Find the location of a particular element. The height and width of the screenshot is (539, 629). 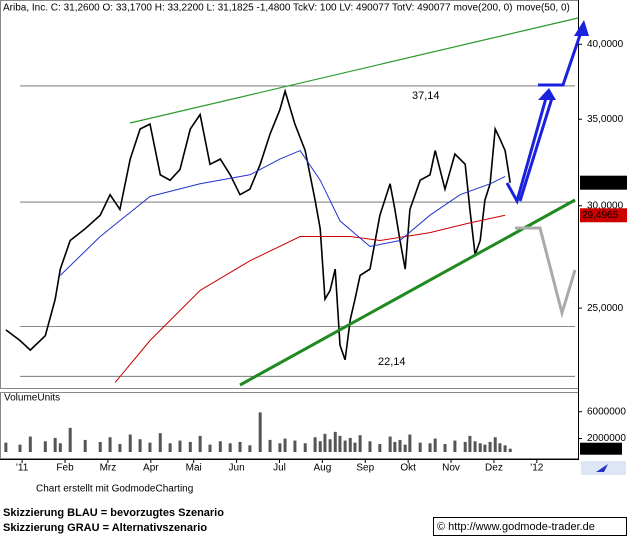

y-tick-label: 6000000 is located at coordinates (606, 411).